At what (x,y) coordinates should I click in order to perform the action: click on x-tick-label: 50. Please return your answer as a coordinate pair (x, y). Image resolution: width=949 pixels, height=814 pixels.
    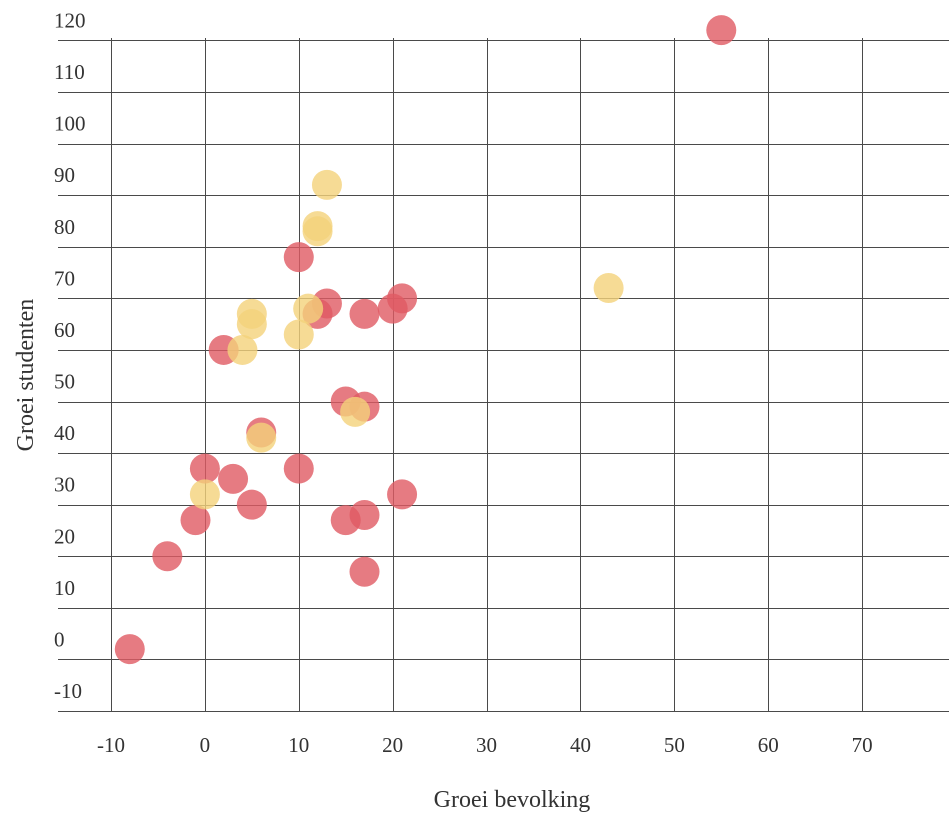
    Looking at the image, I should click on (674, 745).